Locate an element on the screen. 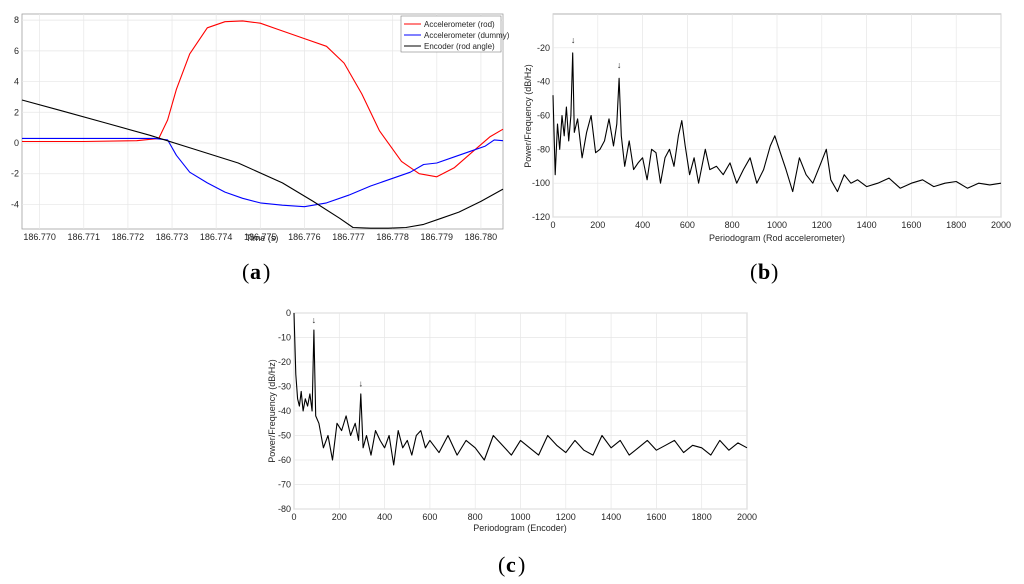 The image size is (1024, 584). series-line-accelerometer-dummy is located at coordinates (263, 172).